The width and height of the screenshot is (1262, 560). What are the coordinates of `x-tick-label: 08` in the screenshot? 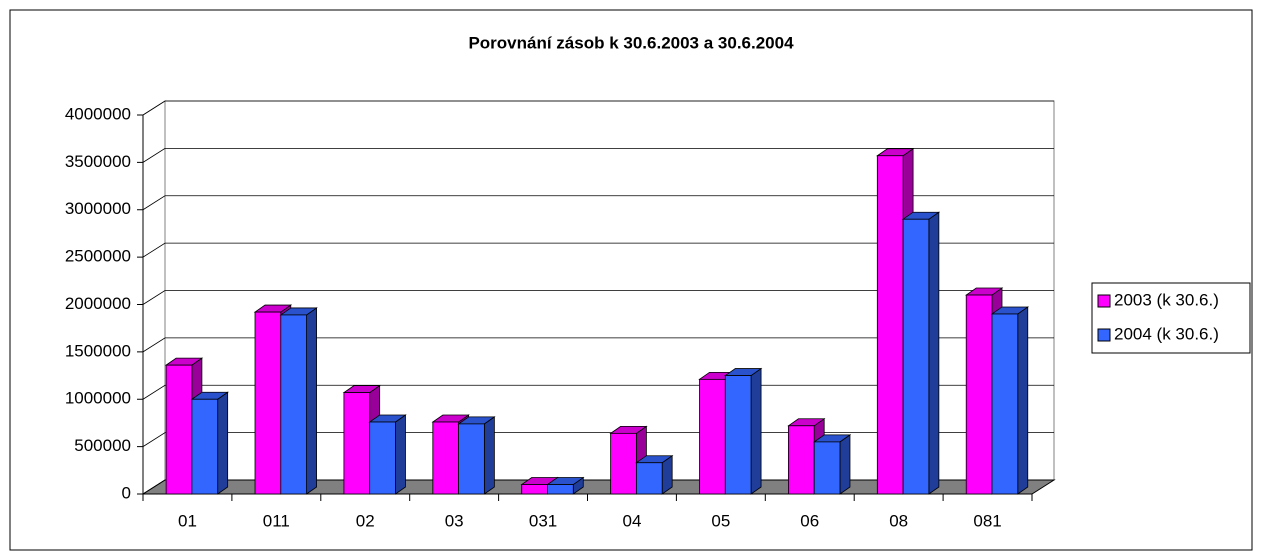 It's located at (898, 520).